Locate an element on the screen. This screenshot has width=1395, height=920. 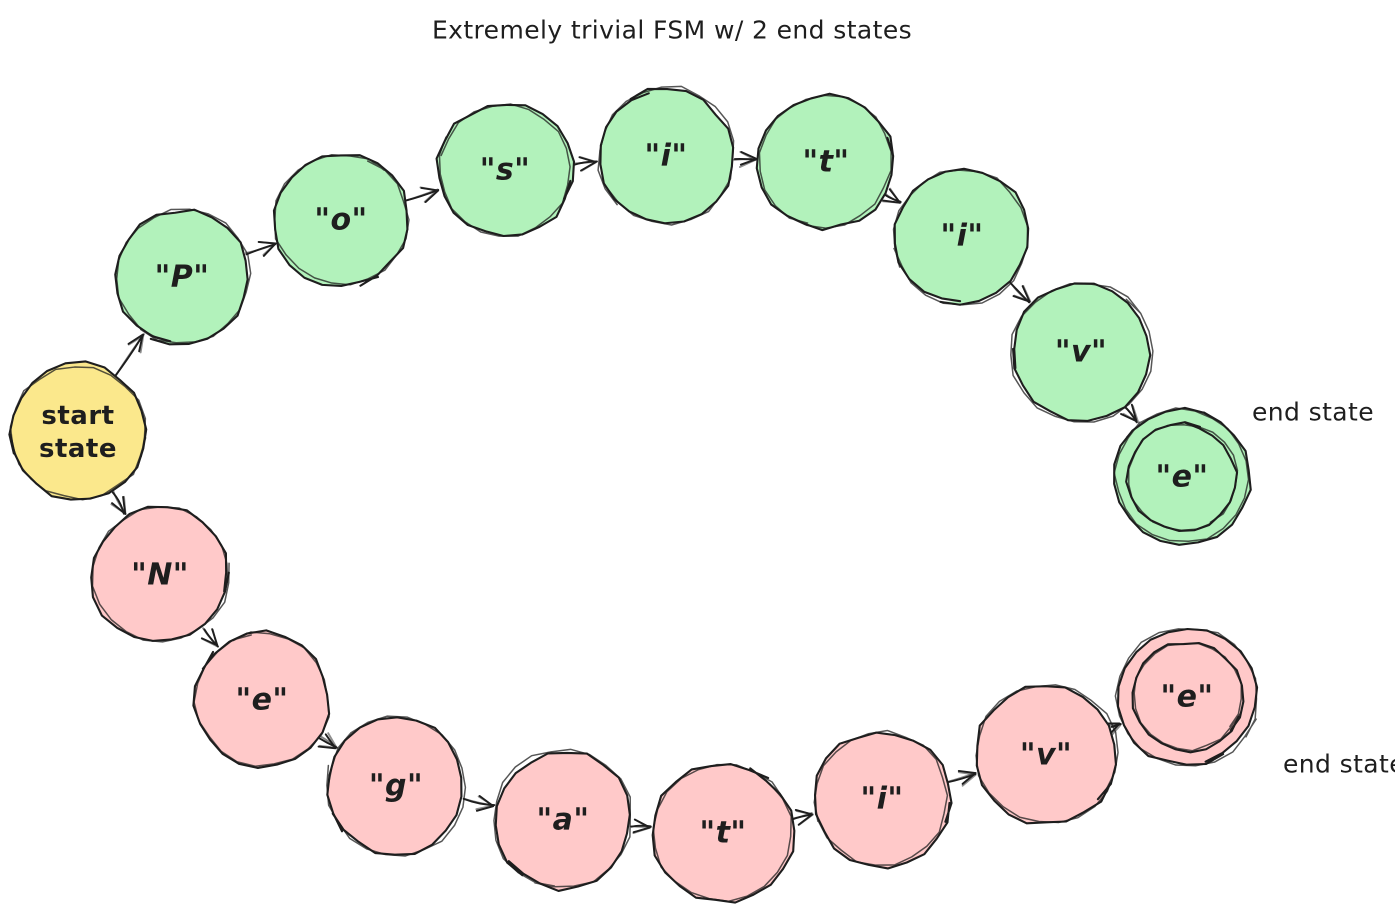
state-node-n-v: "v" is located at coordinates (1047, 754).